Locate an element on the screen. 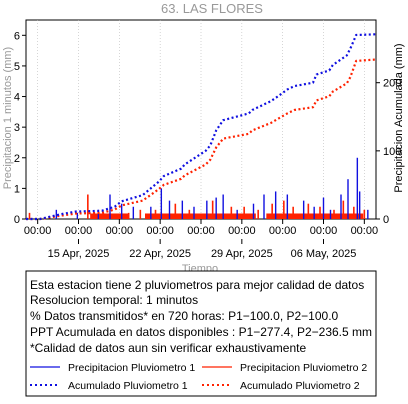 This screenshot has width=408, height=404. x-tick-label-date: 22 Apr, 2025 is located at coordinates (160, 254).